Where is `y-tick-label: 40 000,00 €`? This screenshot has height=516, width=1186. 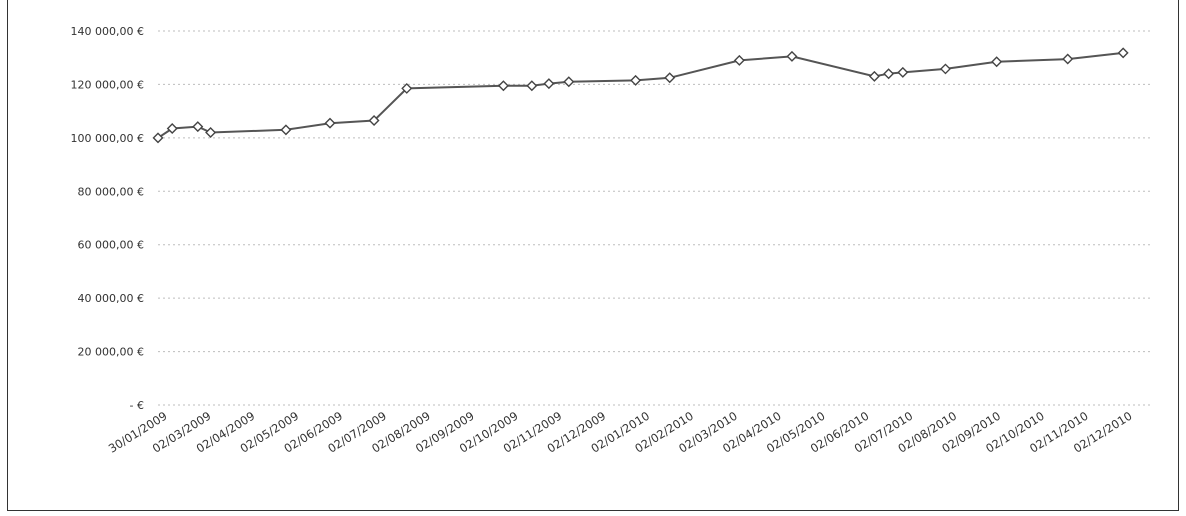
y-tick-label: 40 000,00 € is located at coordinates (111, 298).